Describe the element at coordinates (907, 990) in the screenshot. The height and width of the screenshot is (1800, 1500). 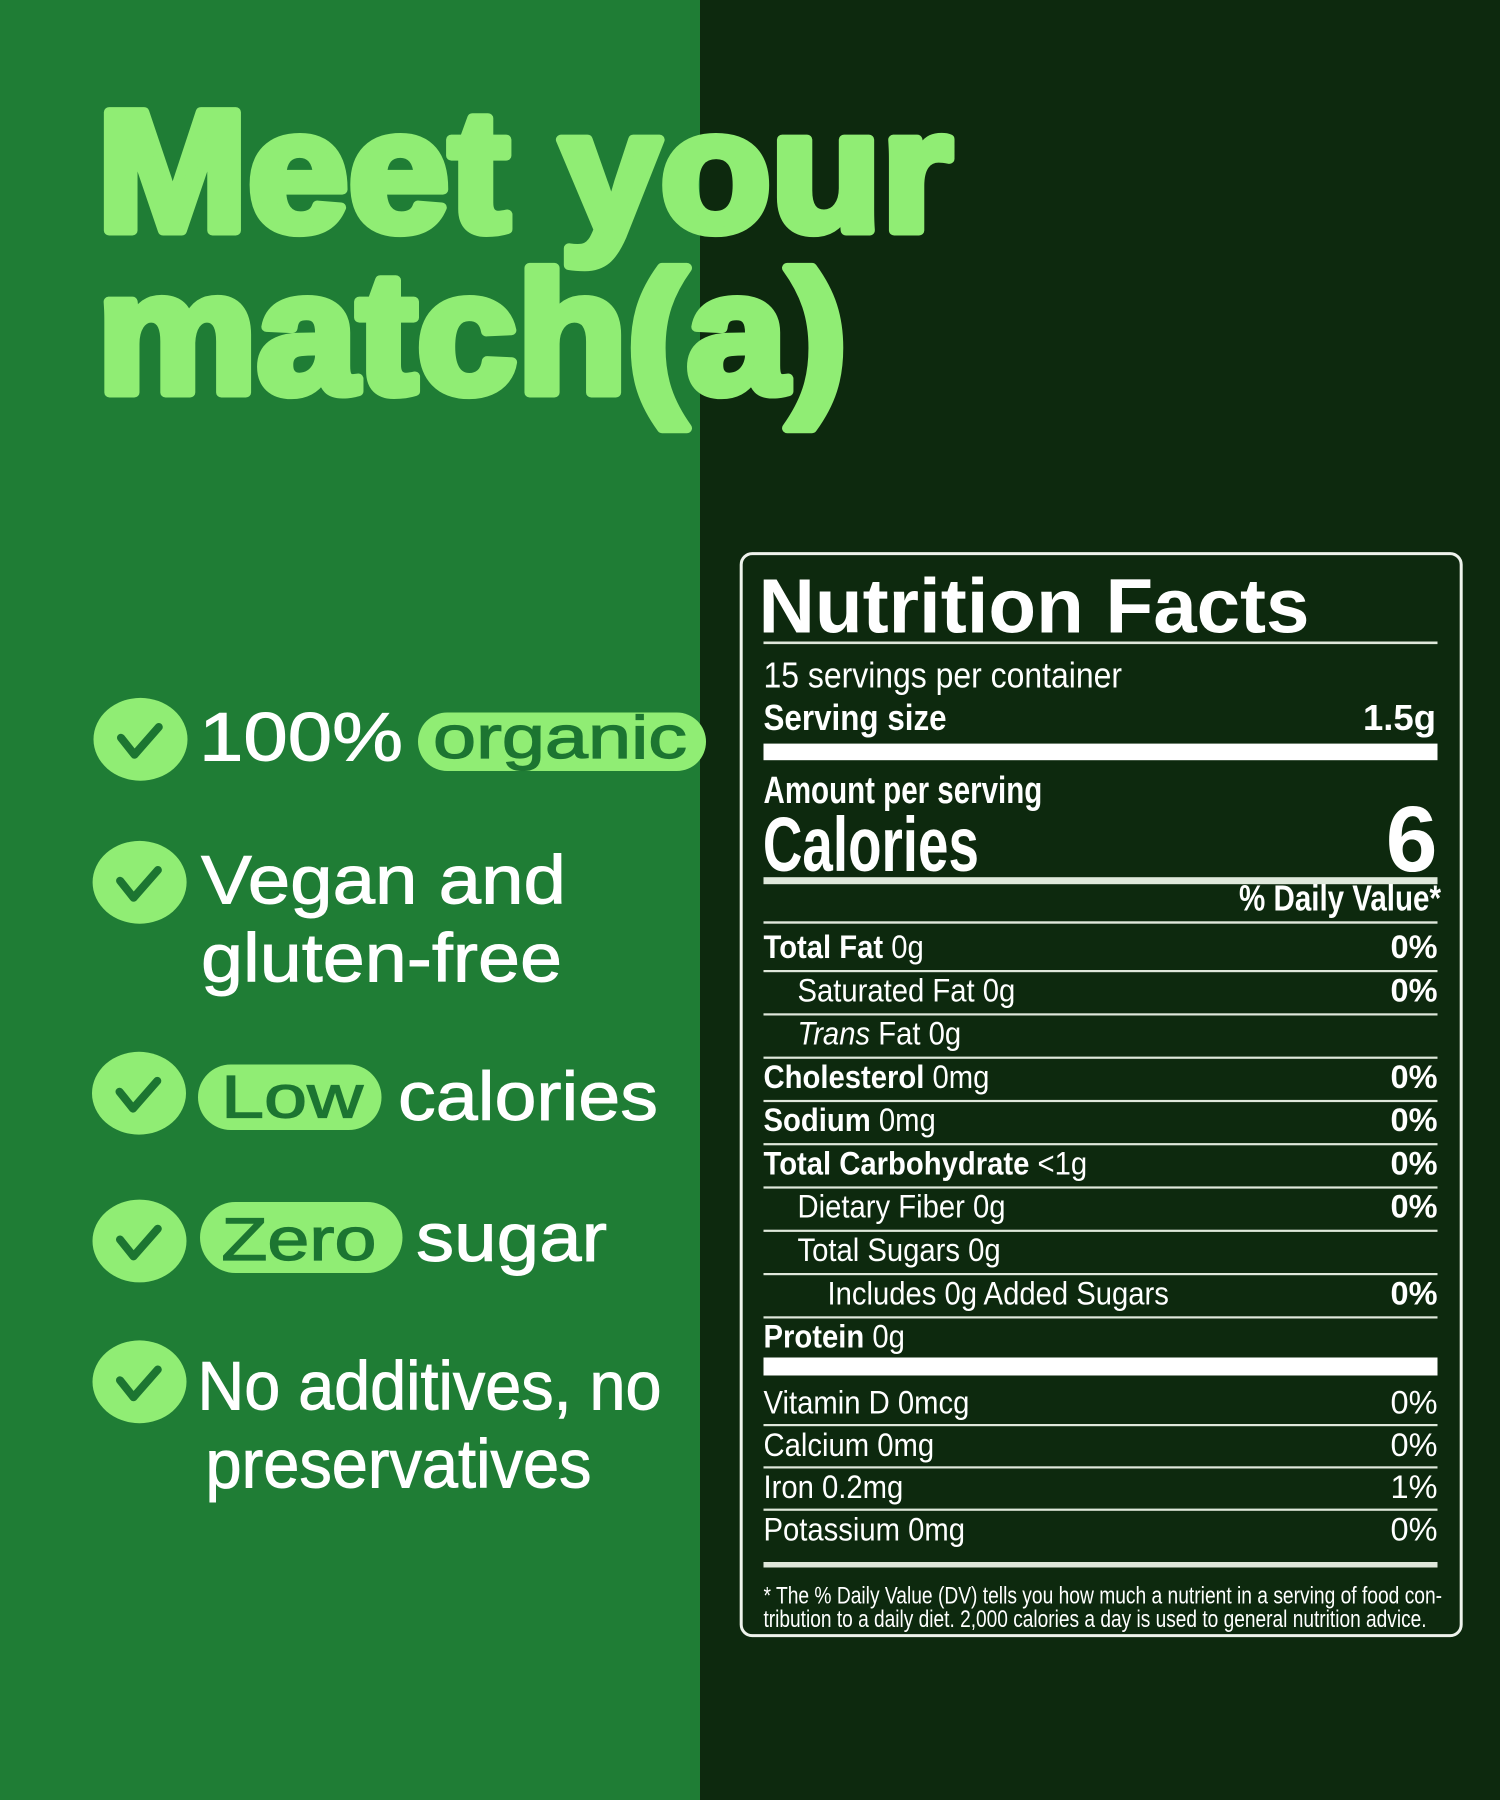
I see `svg-text: Saturated Fat 0g` at that location.